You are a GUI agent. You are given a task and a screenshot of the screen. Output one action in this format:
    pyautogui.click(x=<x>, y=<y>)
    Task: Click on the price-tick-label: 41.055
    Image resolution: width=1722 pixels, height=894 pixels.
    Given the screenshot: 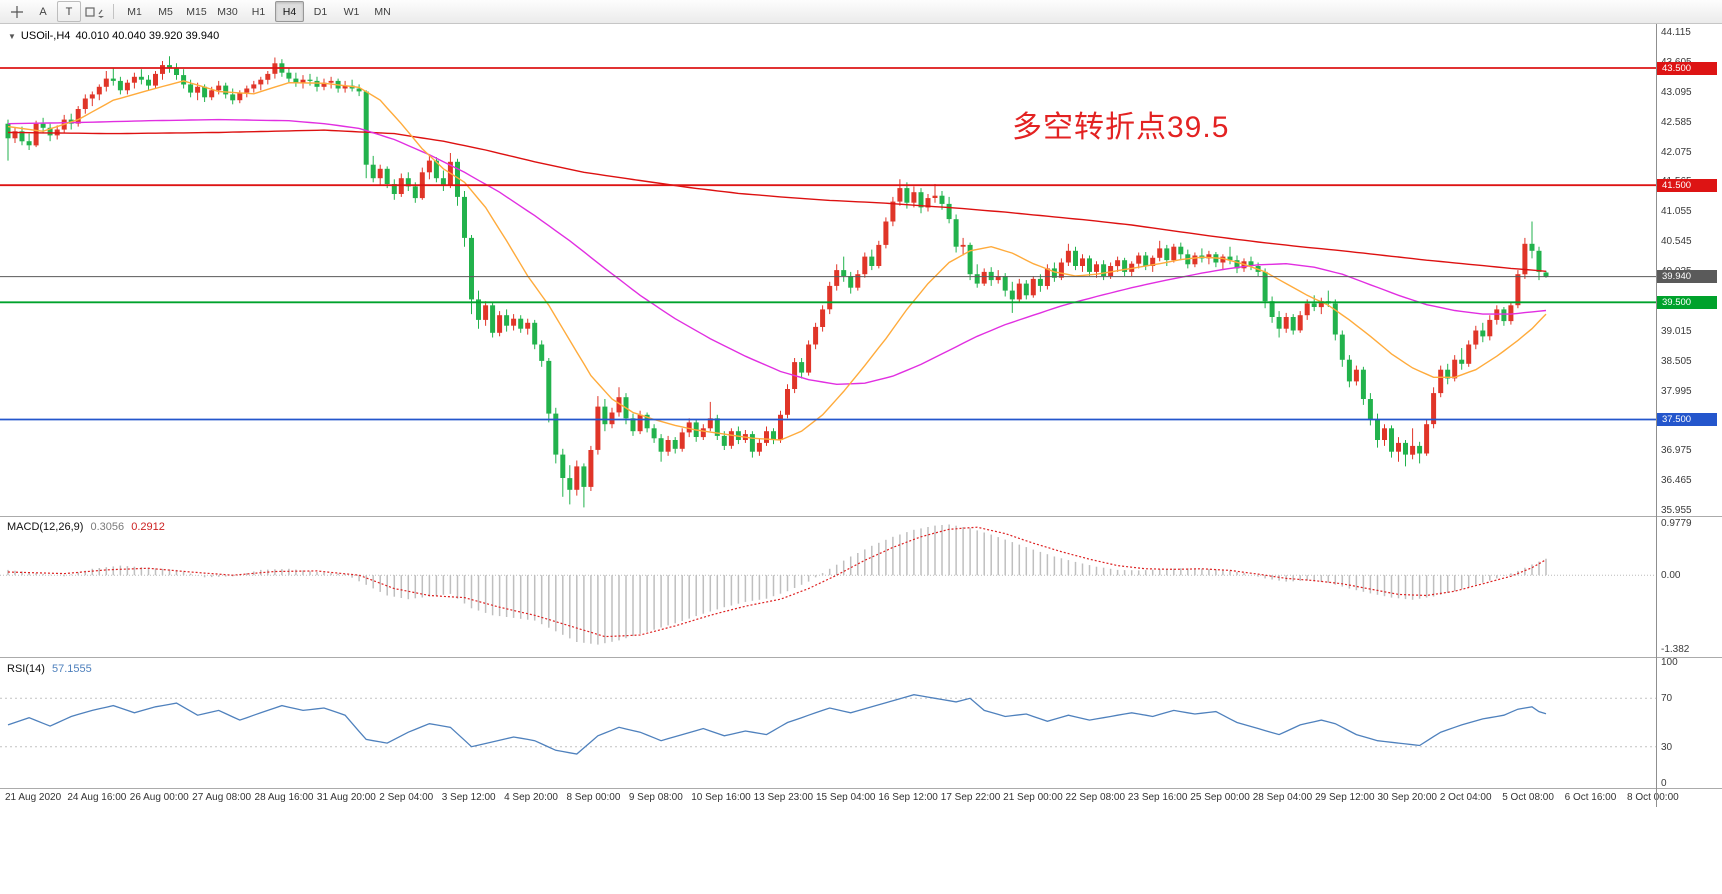 What is the action you would take?
    pyautogui.click(x=1676, y=212)
    